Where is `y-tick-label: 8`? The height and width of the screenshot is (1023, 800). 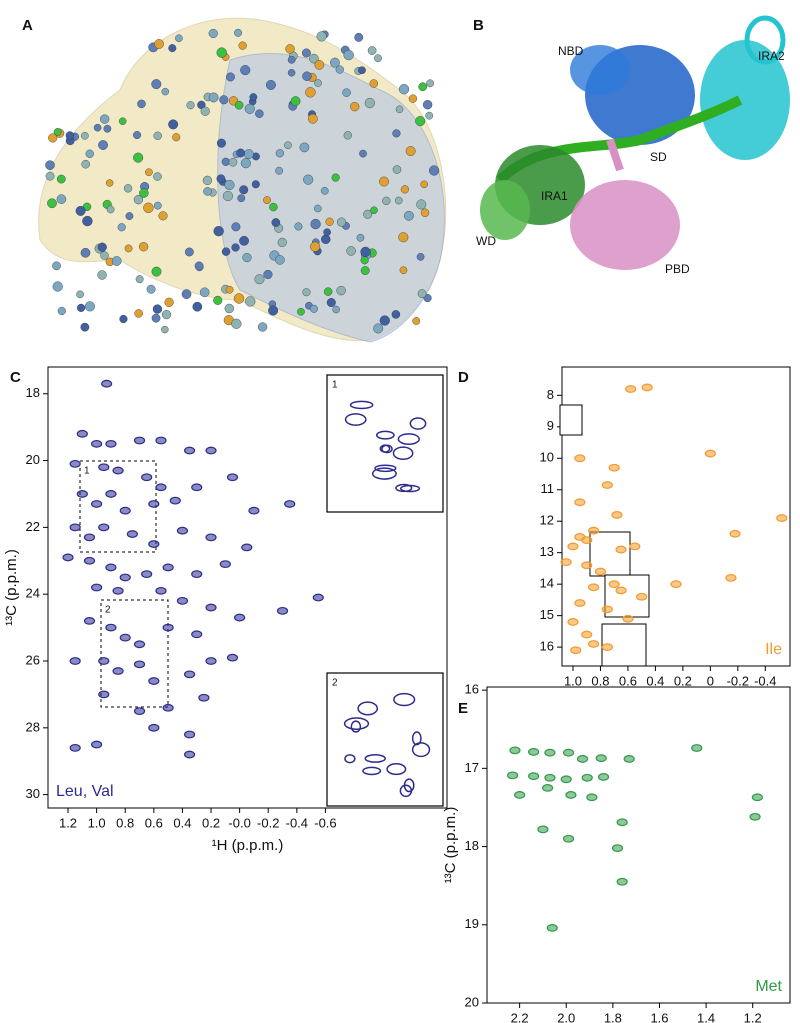
y-tick-label: 8 is located at coordinates (550, 394).